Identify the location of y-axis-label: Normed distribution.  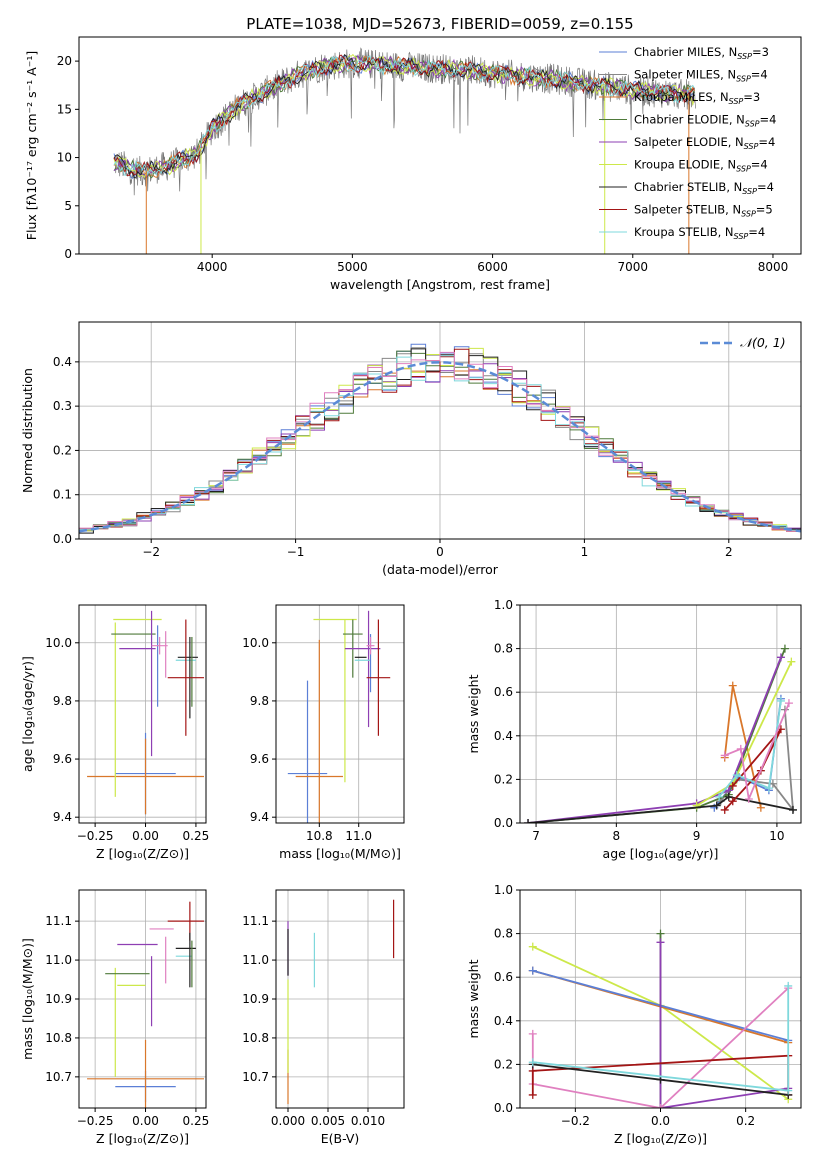
(27, 430).